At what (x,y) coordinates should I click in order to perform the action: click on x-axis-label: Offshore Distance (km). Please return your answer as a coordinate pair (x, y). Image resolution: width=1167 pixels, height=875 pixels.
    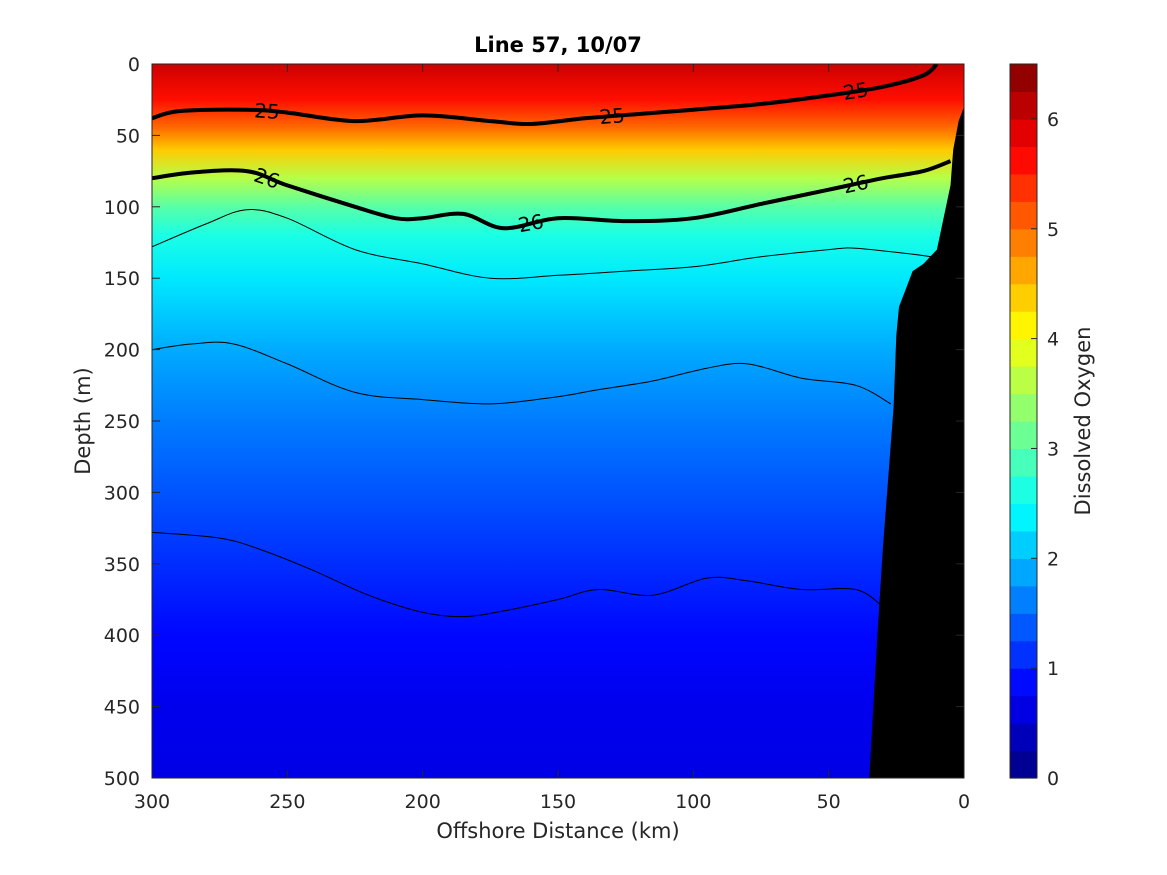
    Looking at the image, I should click on (557, 831).